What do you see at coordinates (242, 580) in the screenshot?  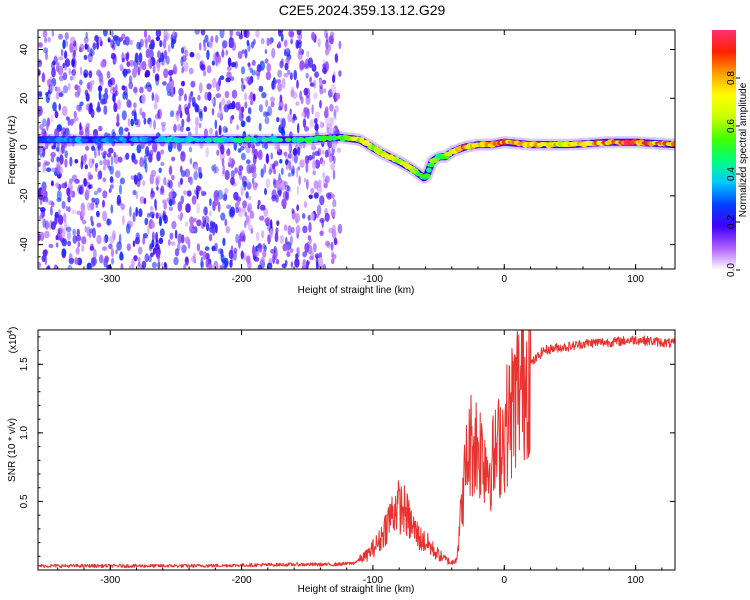 I see `x-tick-label: -200` at bounding box center [242, 580].